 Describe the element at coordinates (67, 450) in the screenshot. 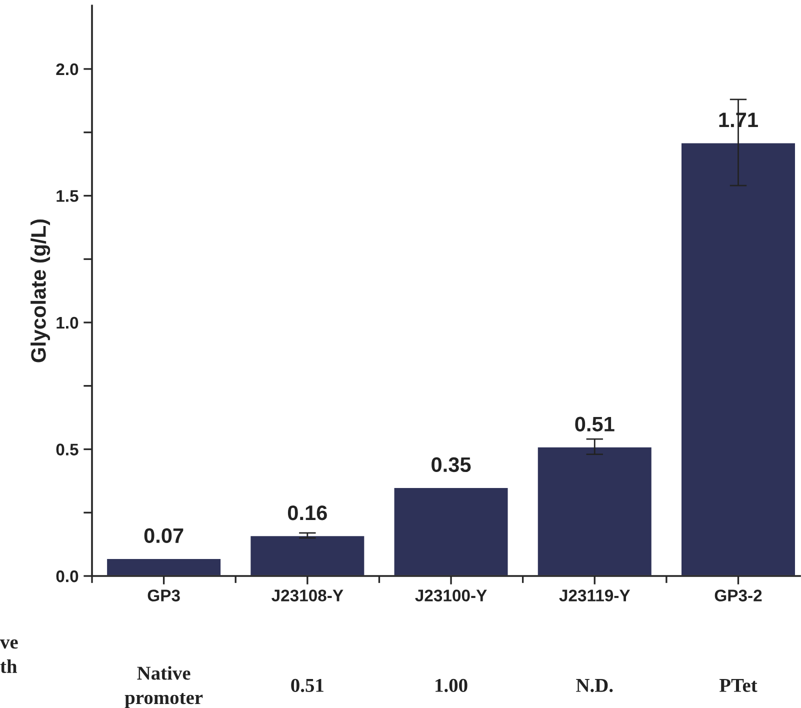

I see `y-tick-label: 0.5` at that location.